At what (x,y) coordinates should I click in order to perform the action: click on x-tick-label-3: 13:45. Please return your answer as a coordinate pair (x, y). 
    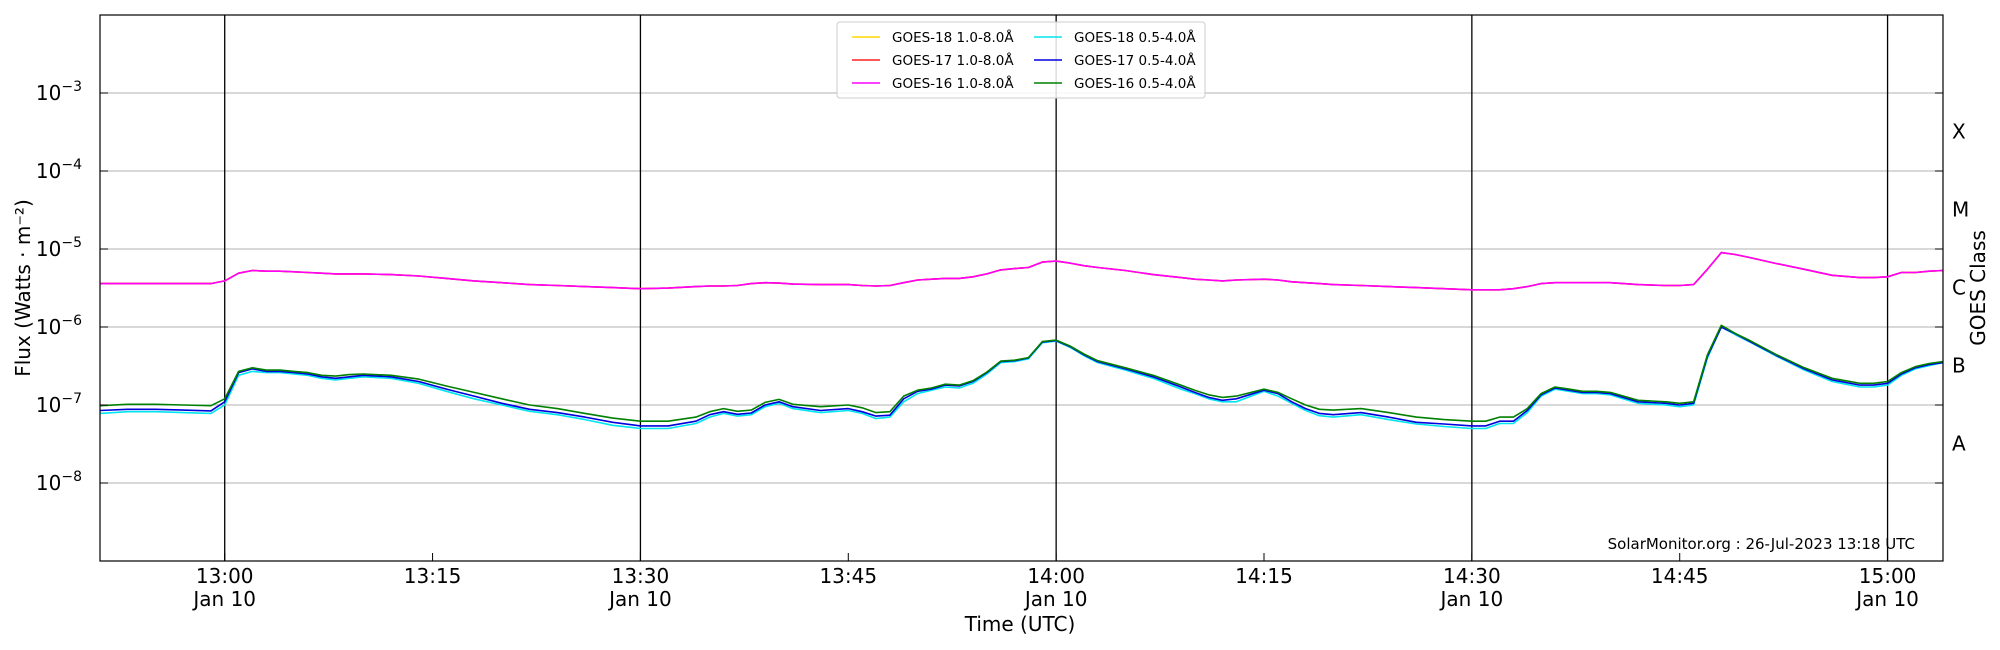
    Looking at the image, I should click on (848, 576).